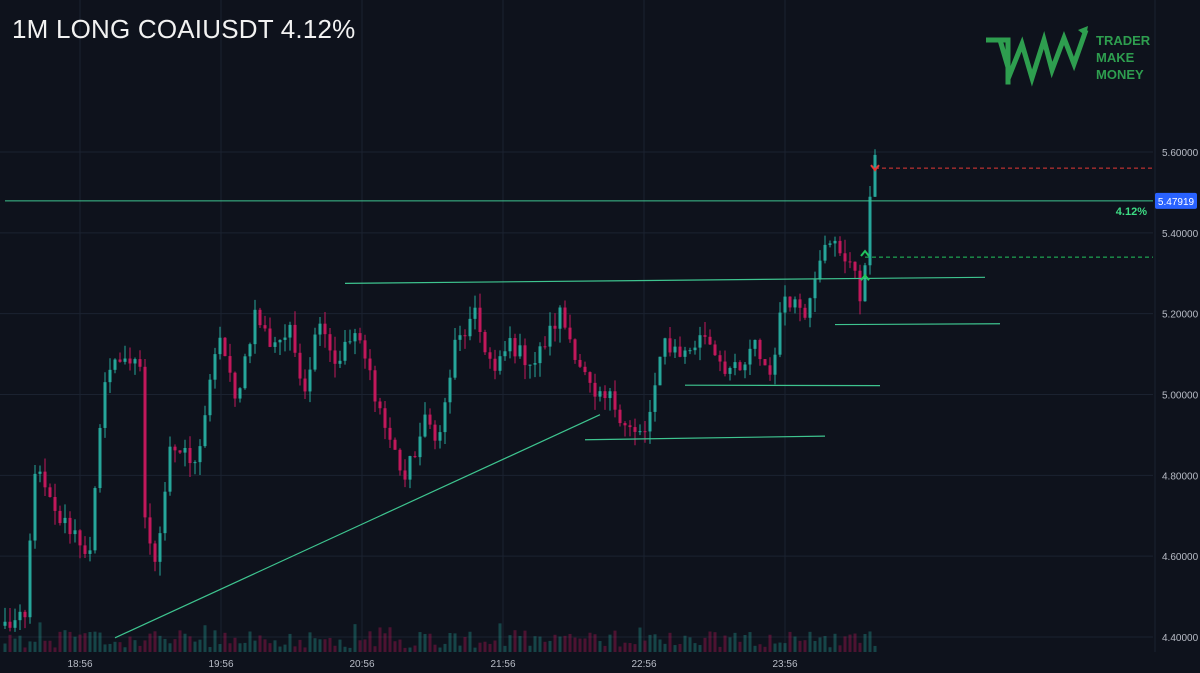  Describe the element at coordinates (865, 253) in the screenshot. I see `entry-marker-icon` at that location.